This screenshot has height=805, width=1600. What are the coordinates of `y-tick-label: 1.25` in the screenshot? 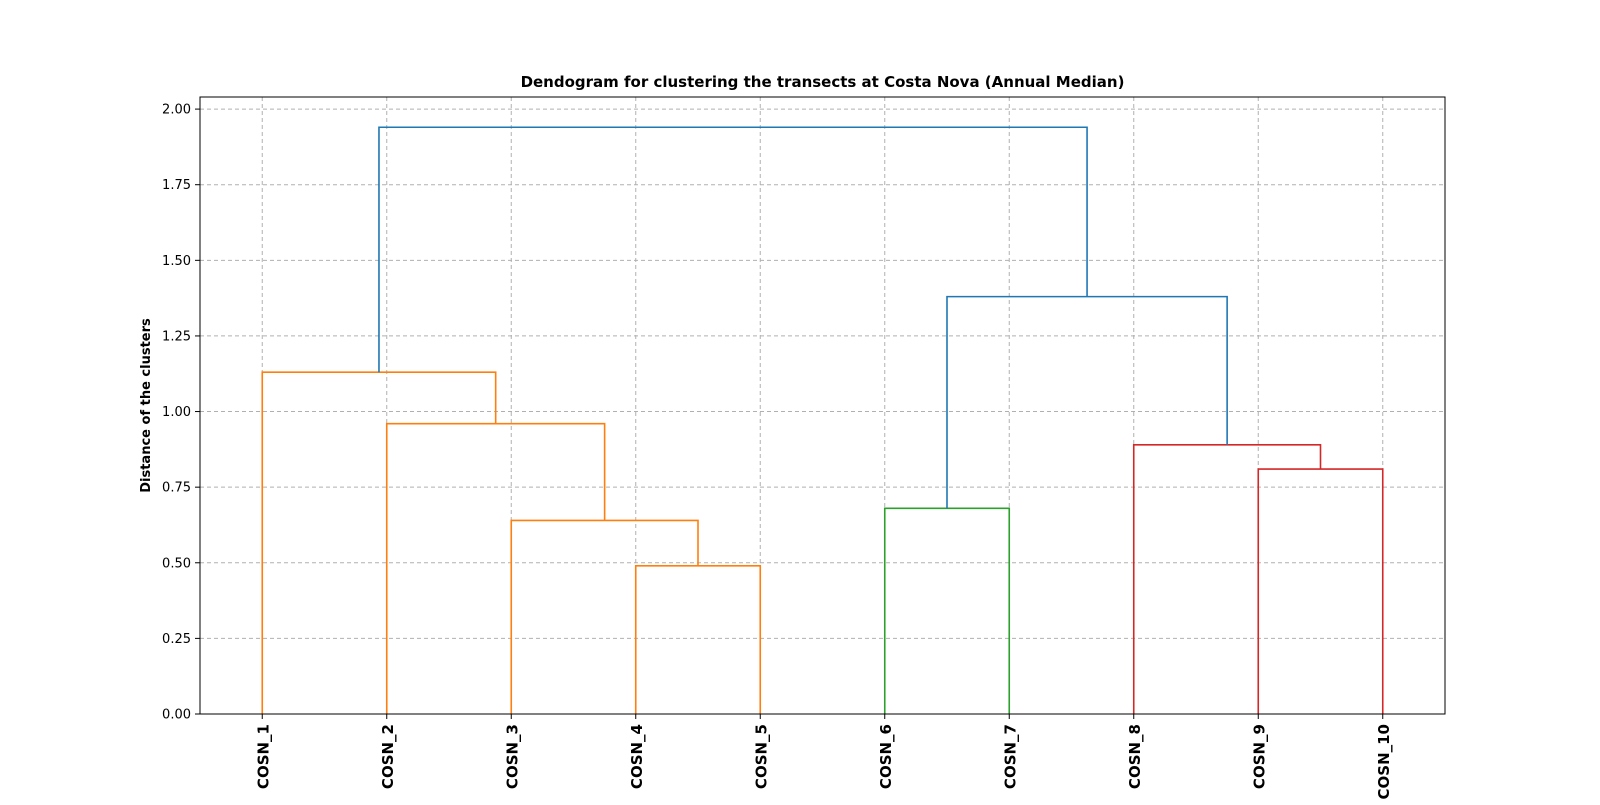 It's located at (176, 336).